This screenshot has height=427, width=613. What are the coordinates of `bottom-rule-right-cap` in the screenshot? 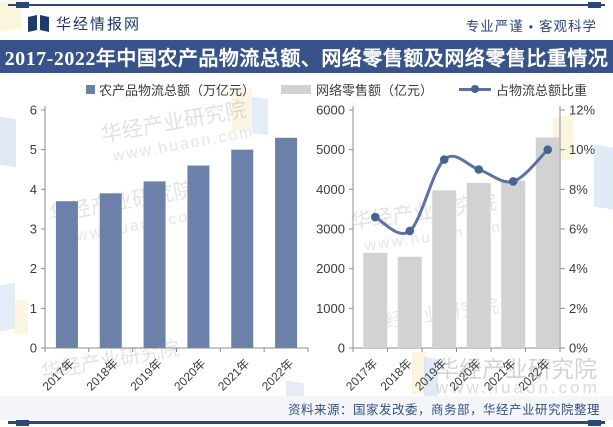 It's located at (594, 423).